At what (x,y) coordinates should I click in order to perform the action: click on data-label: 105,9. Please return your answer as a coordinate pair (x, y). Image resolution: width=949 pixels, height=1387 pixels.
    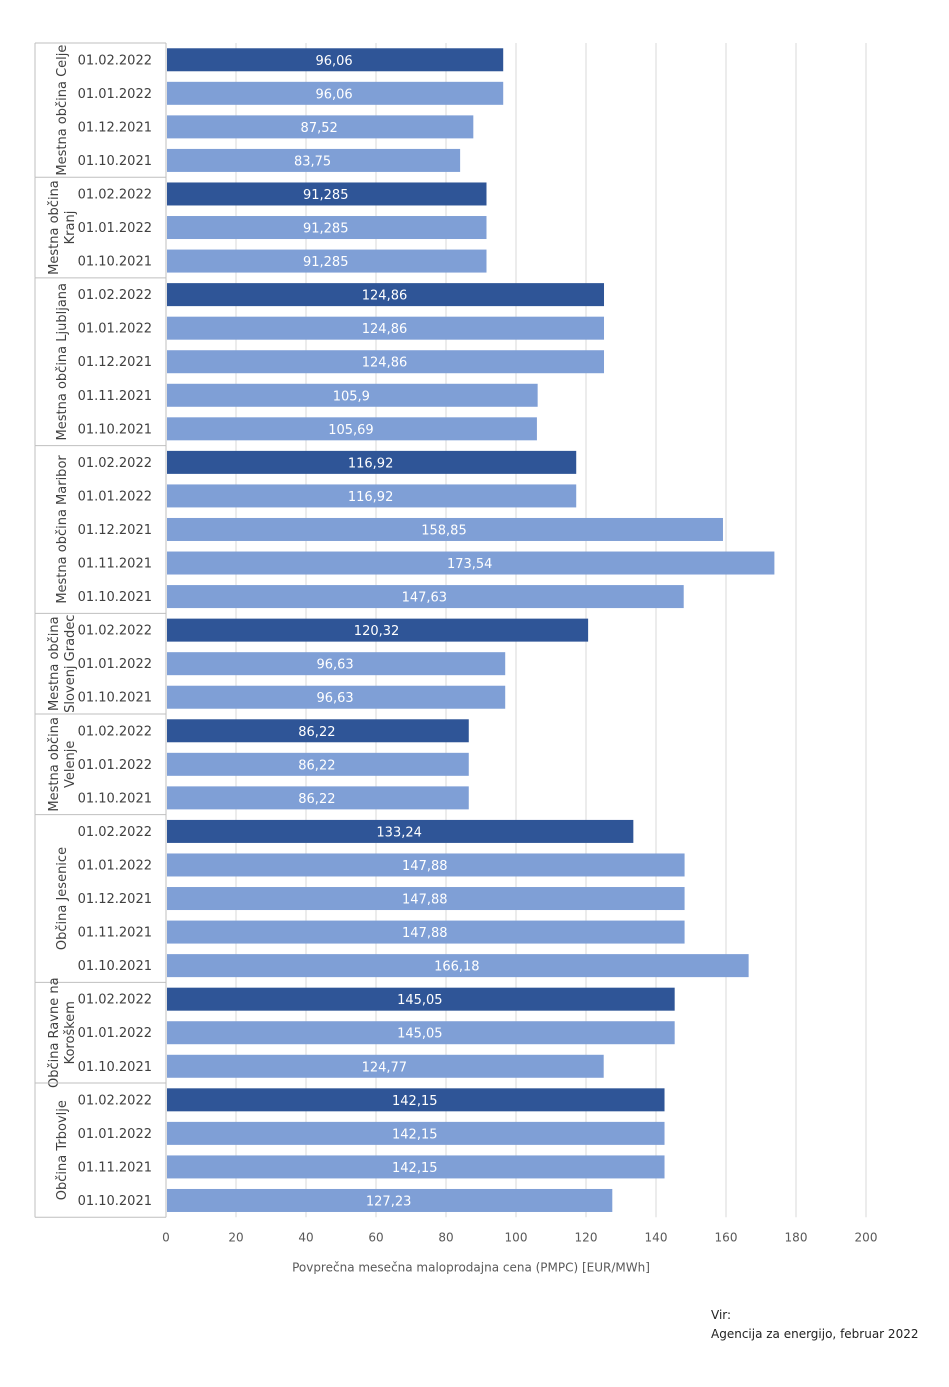
    Looking at the image, I should click on (351, 396).